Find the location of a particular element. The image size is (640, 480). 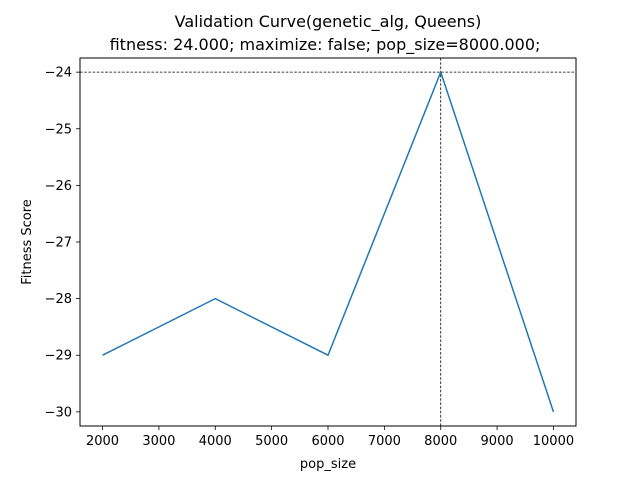

y-tick-label: −27 is located at coordinates (58, 243).